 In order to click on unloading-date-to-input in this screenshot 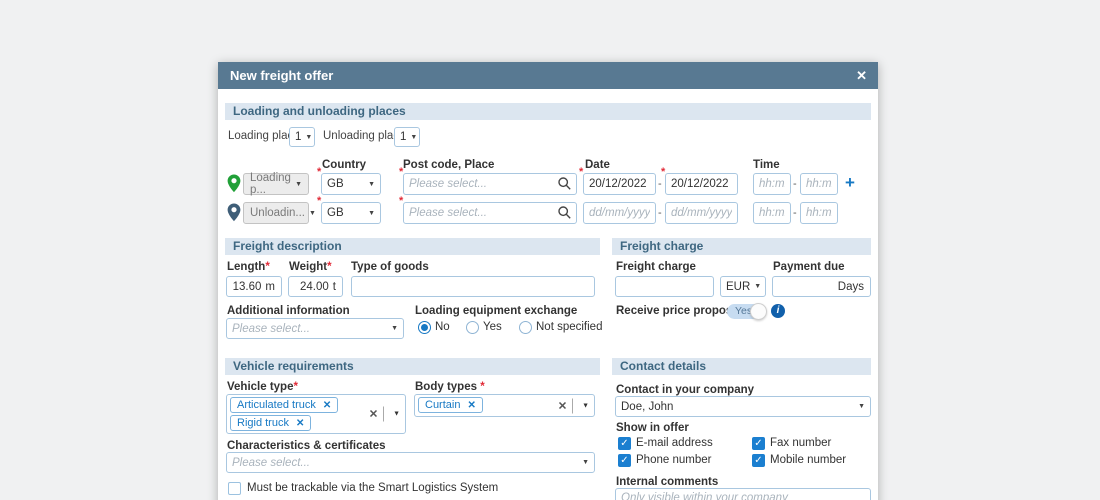, I will do `click(701, 213)`.